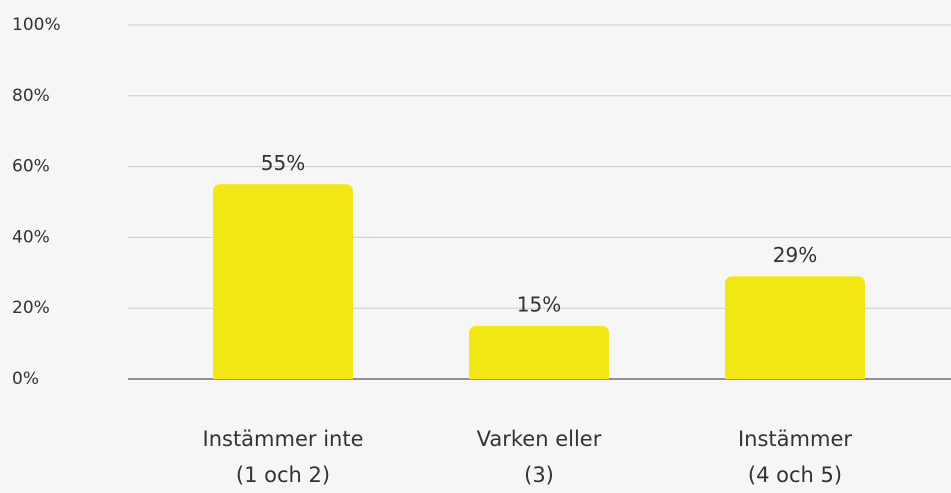 This screenshot has width=951, height=493. I want to click on y-tick-label: 100%, so click(36, 25).